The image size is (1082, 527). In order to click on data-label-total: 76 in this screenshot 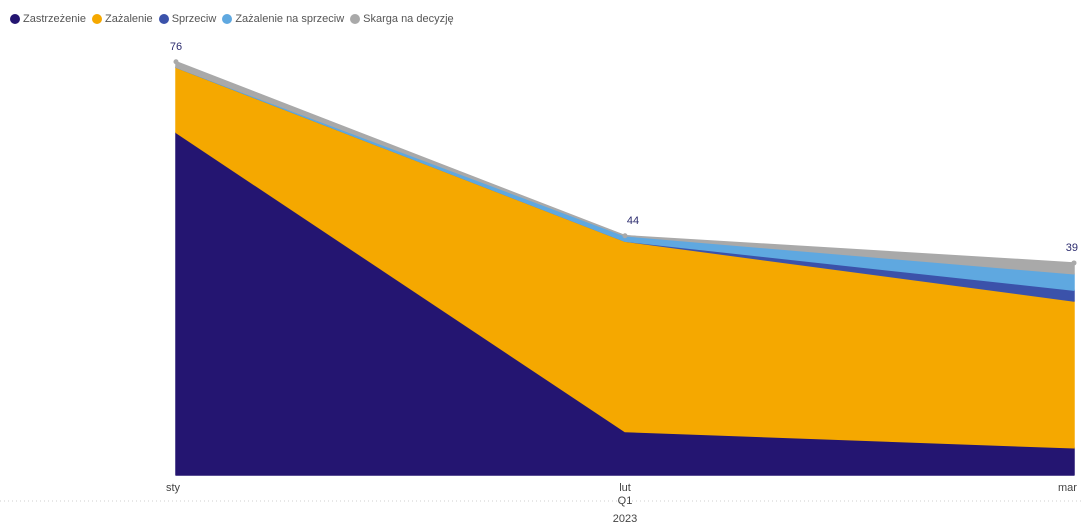, I will do `click(176, 47)`.